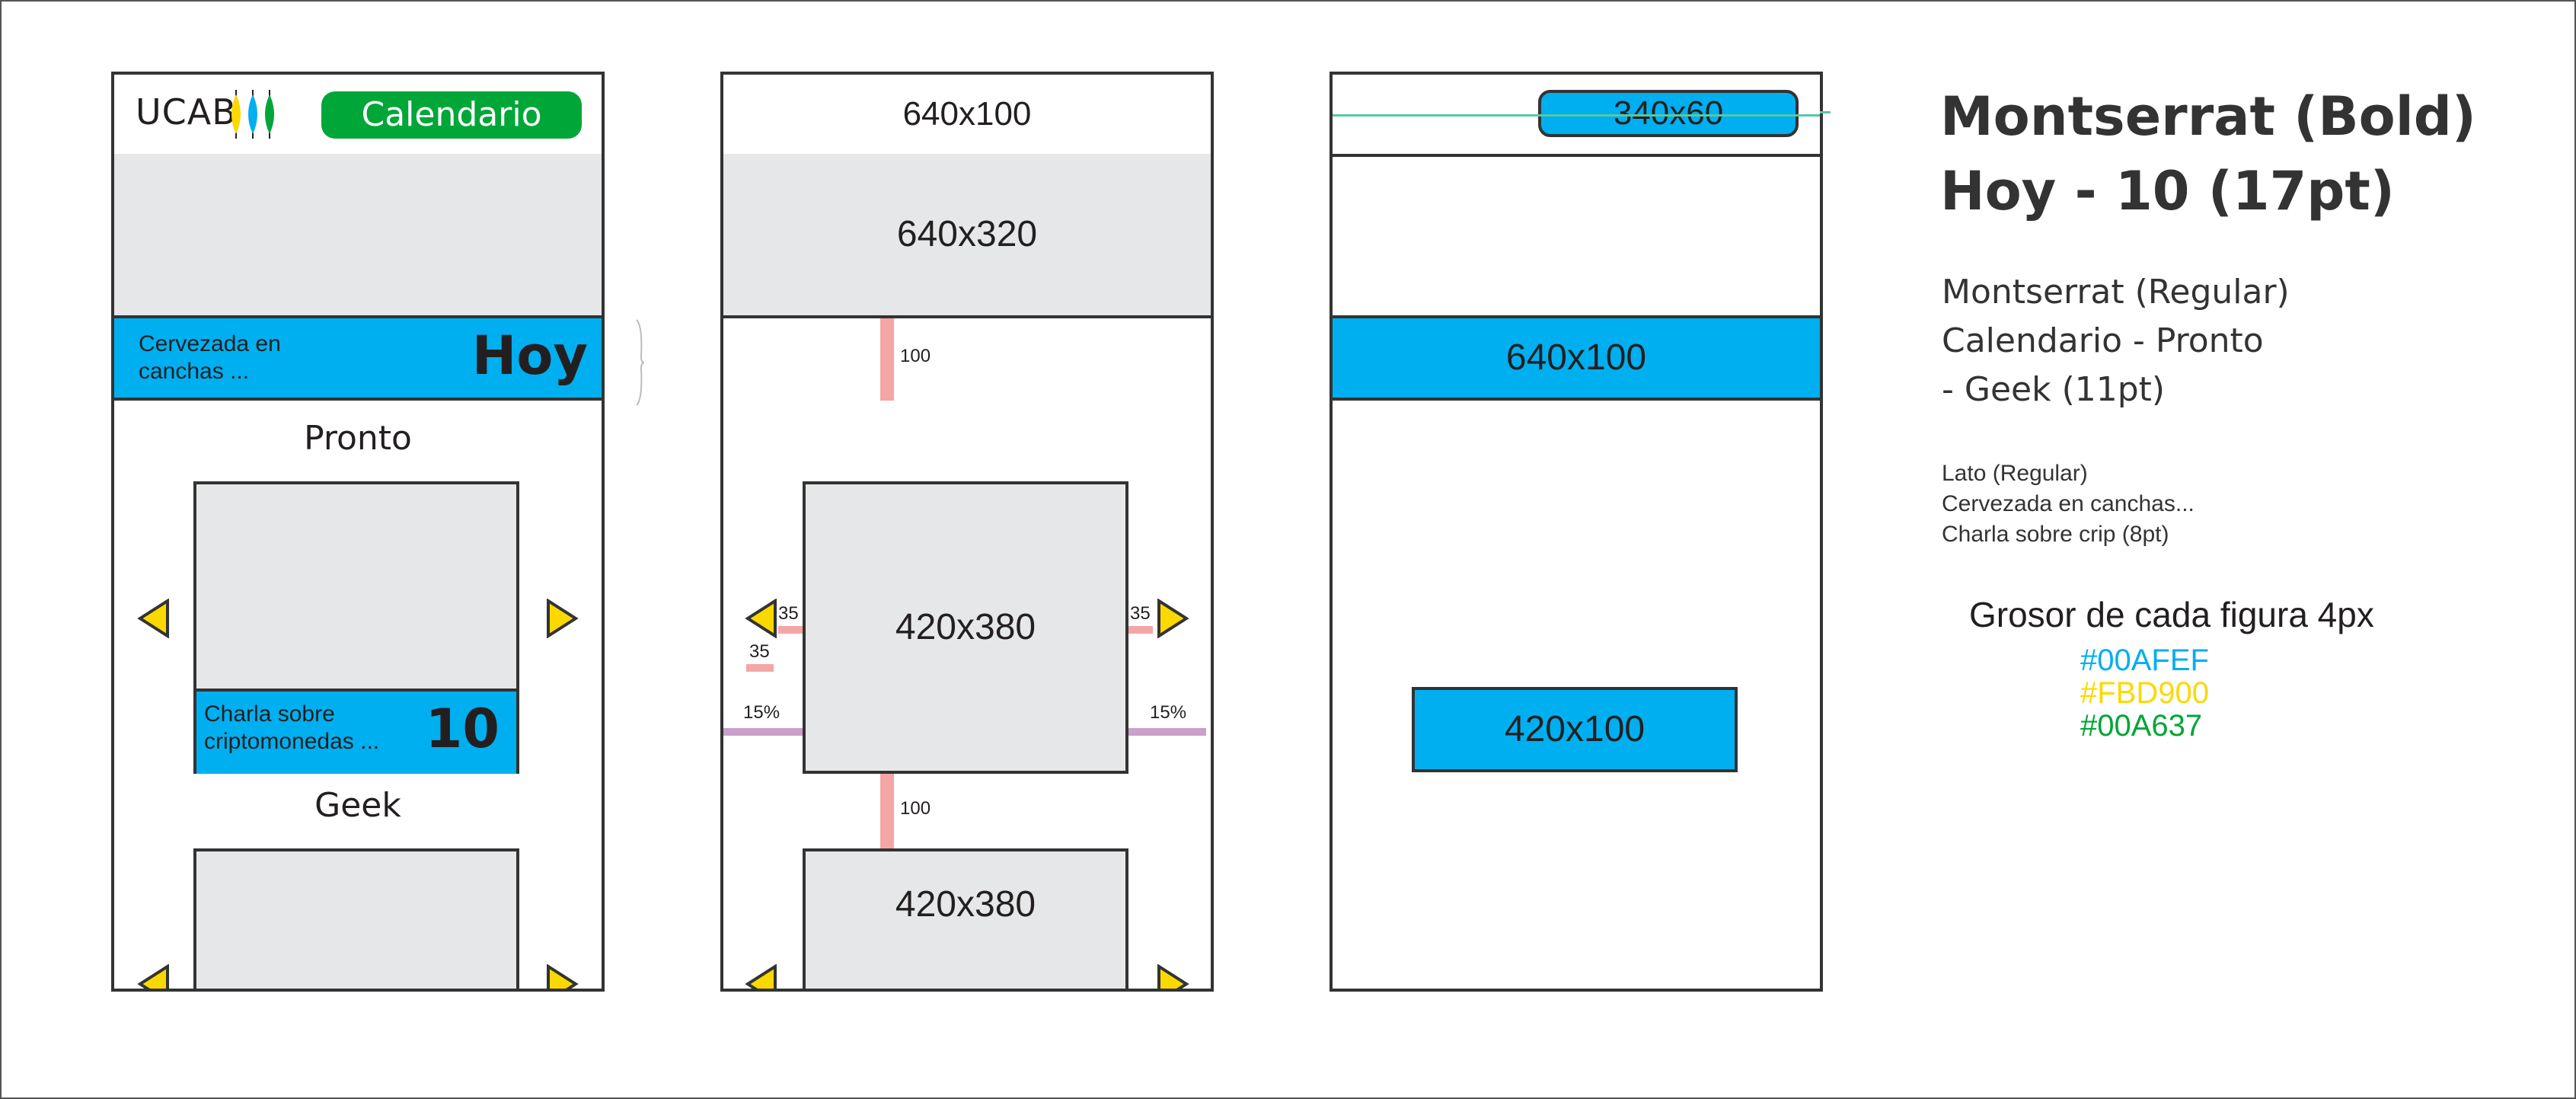  I want to click on margin-left-label: 15%, so click(761, 712).